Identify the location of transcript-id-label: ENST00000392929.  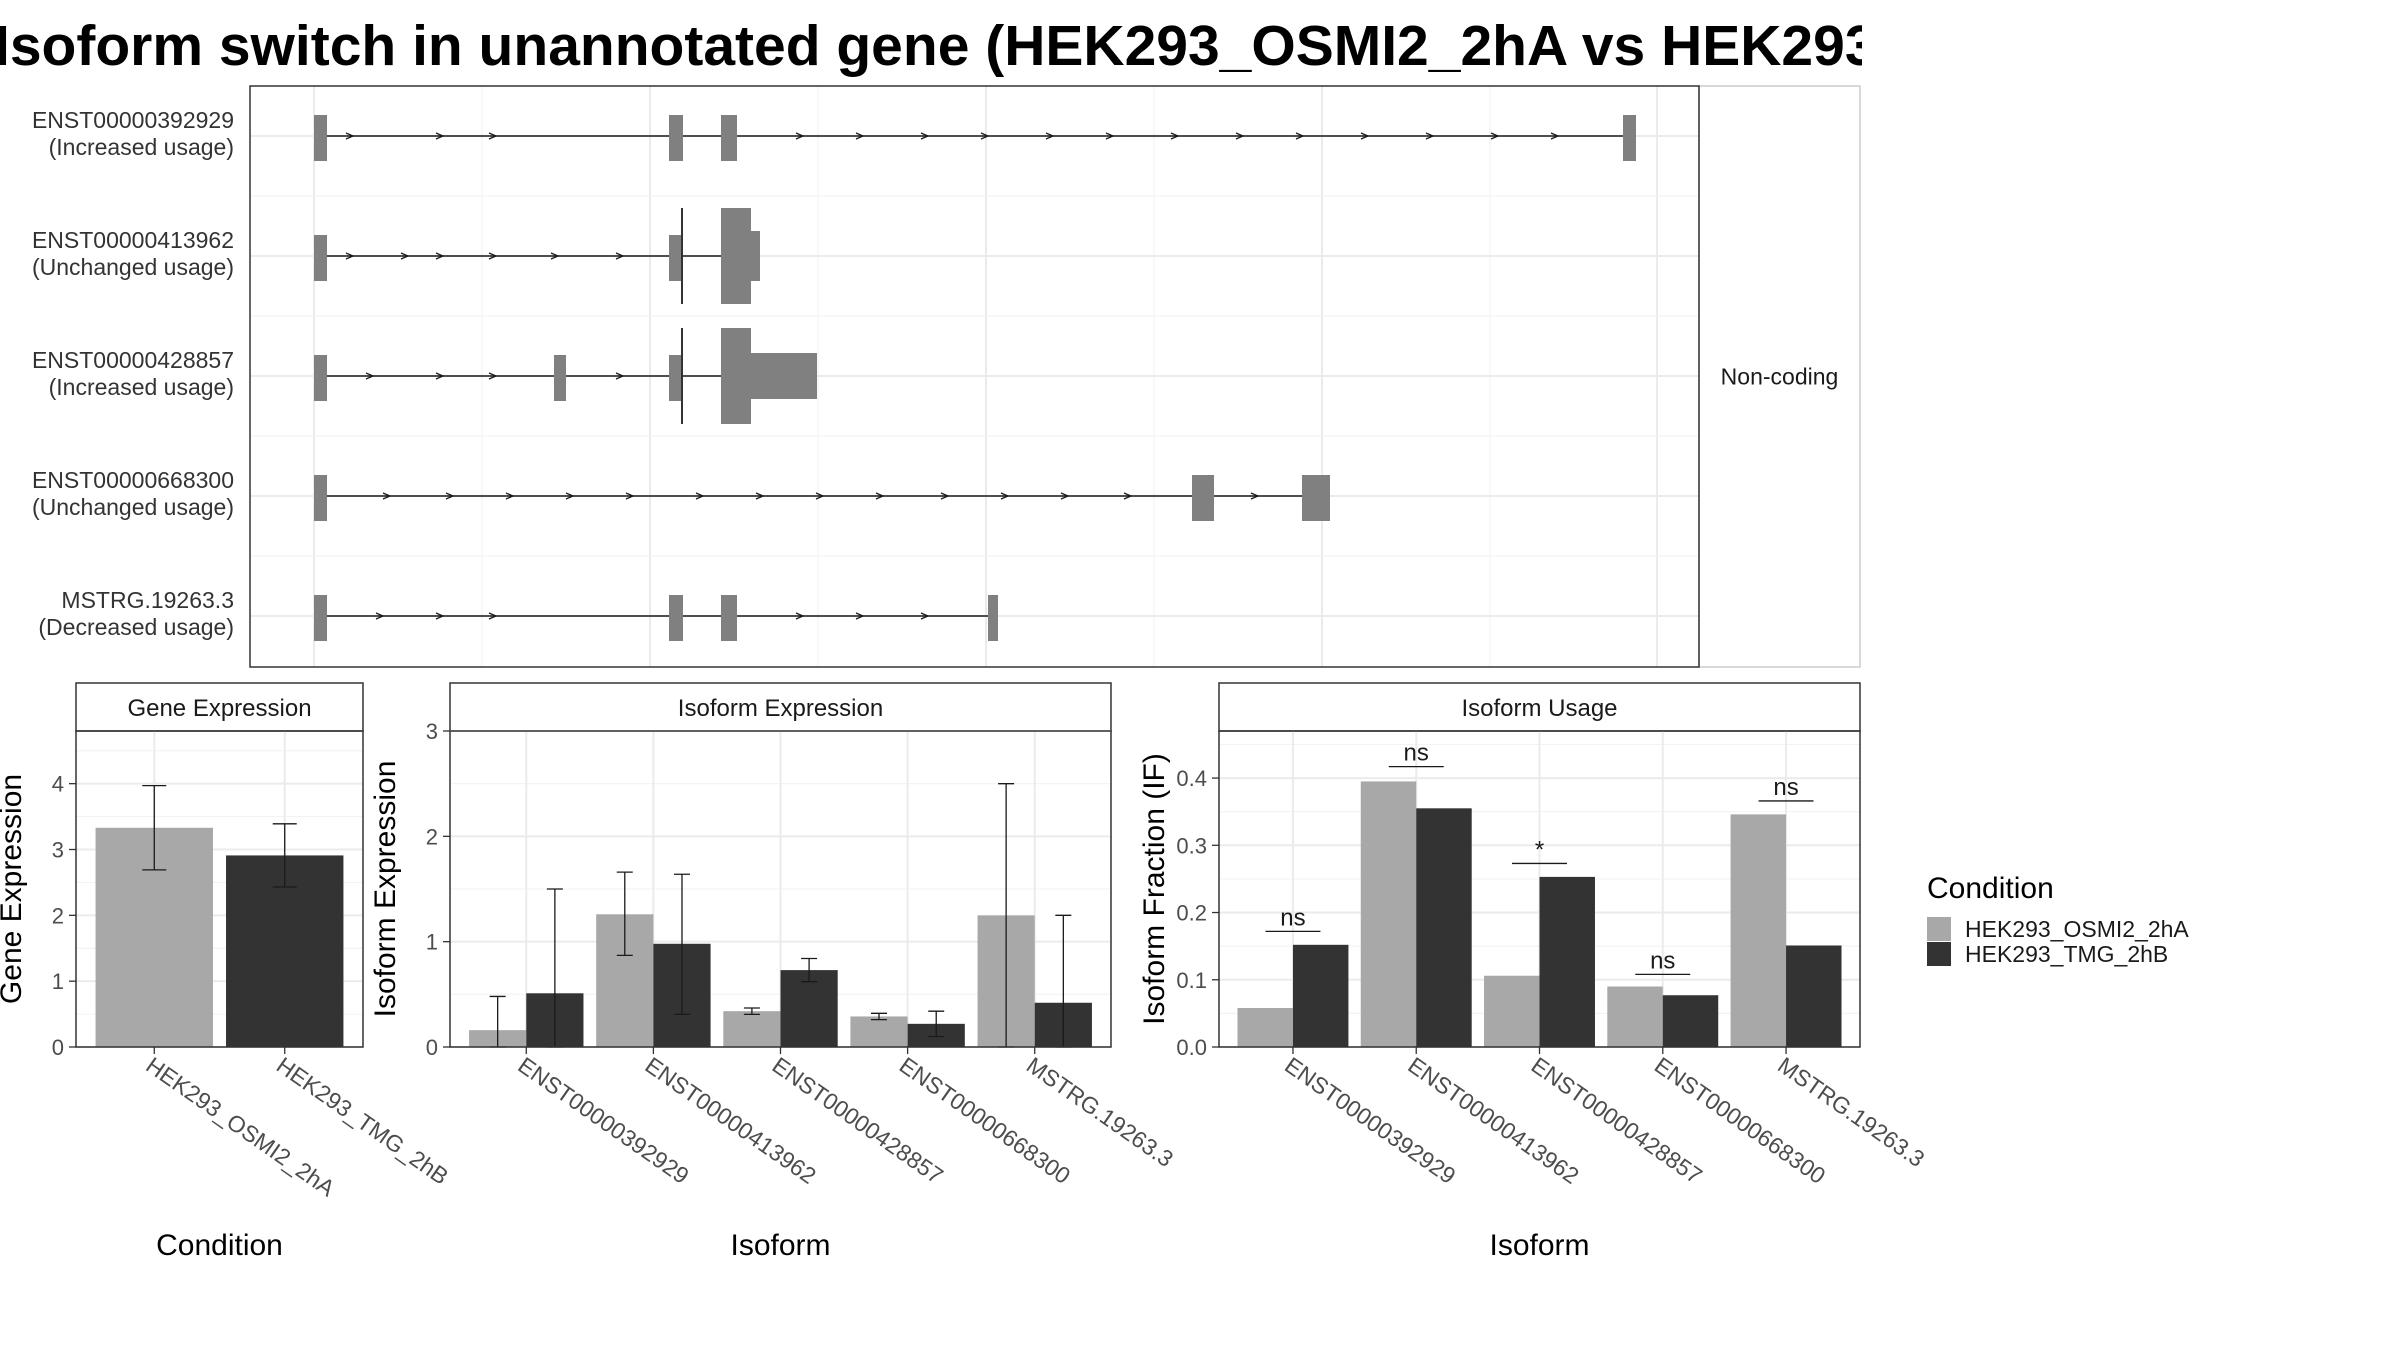
(133, 120).